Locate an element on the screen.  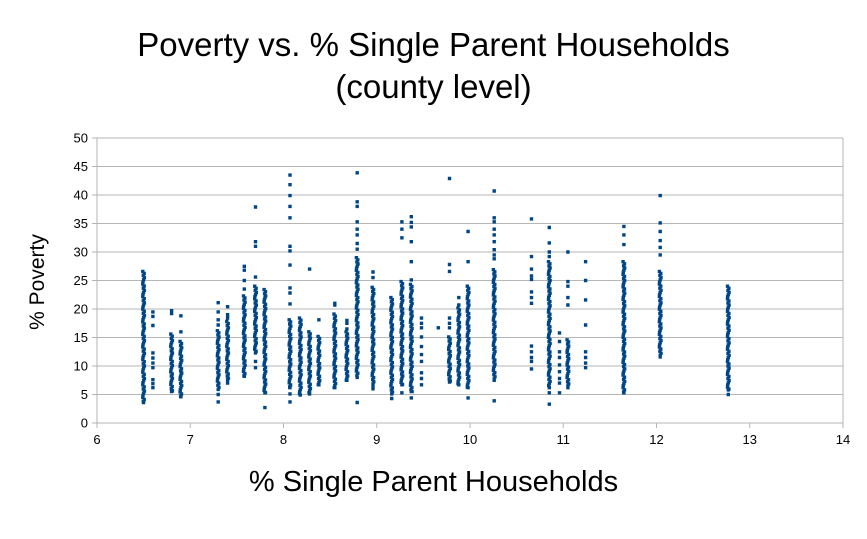
data-strip-x-6.6 is located at coordinates (153, 350).